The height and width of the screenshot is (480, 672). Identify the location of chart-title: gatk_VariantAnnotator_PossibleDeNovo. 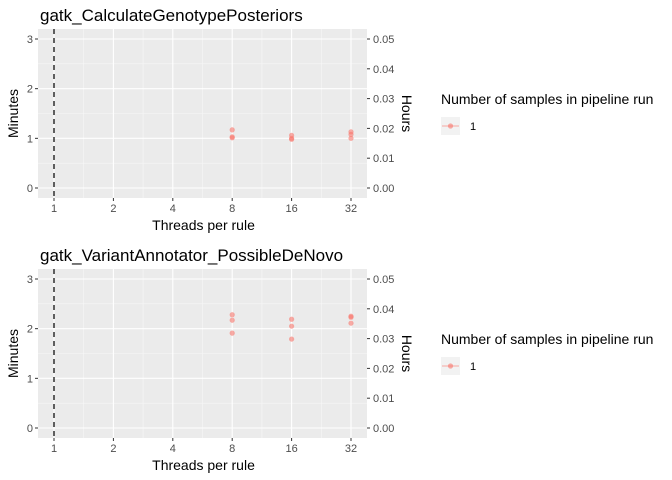
(191, 255).